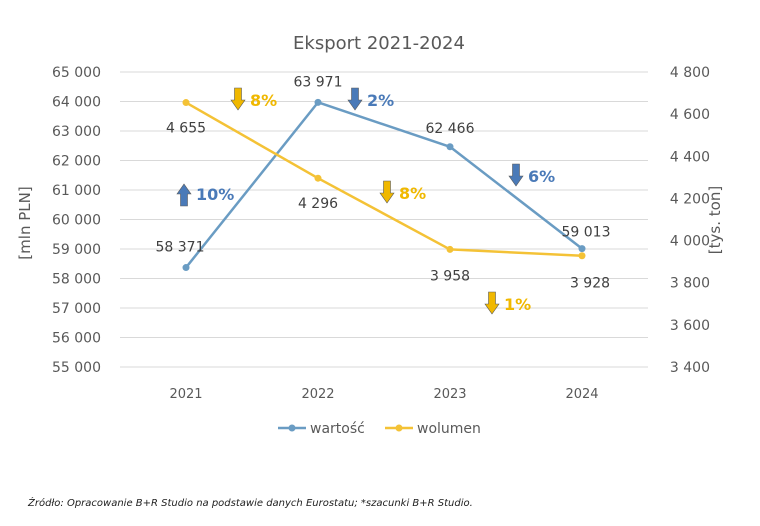  What do you see at coordinates (383, 394) in the screenshot?
I see `x-axis-ticks: 2021 2022 2023 2024` at bounding box center [383, 394].